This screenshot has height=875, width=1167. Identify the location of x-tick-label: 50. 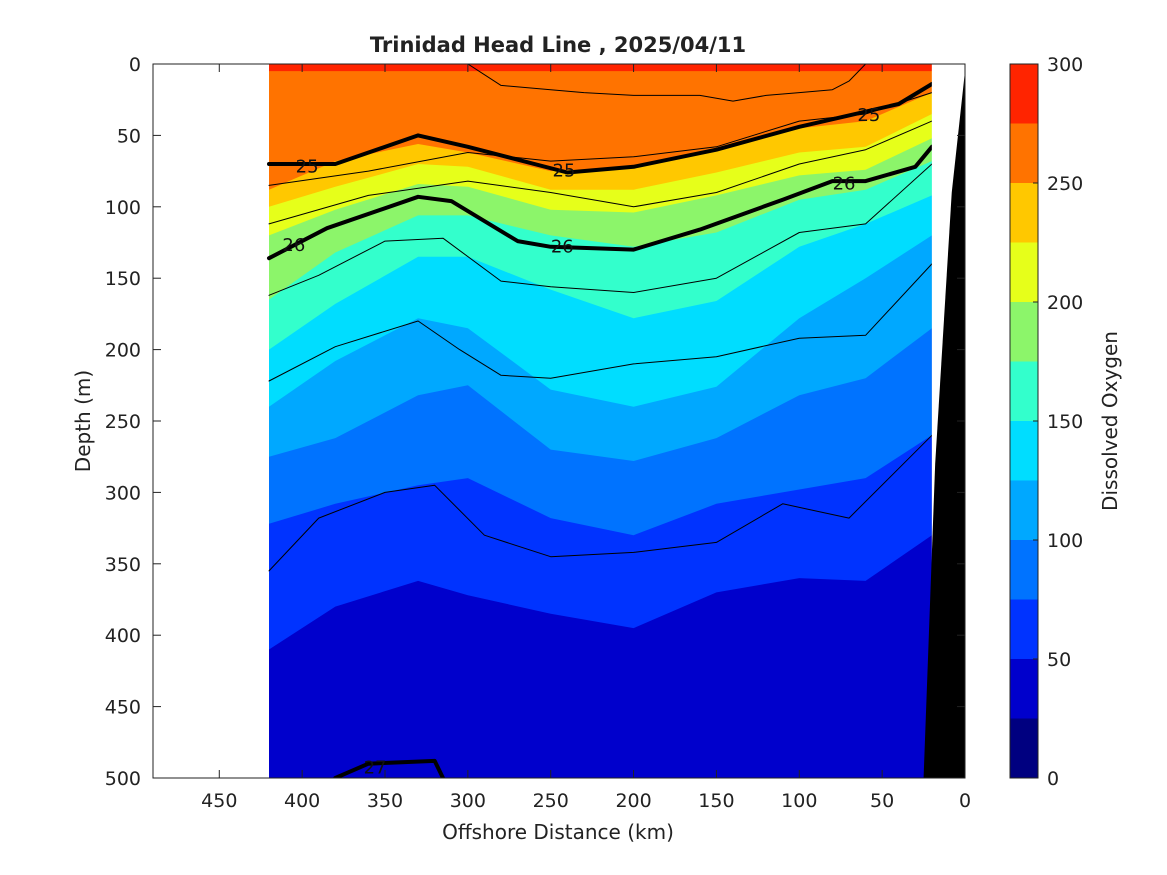
(882, 801).